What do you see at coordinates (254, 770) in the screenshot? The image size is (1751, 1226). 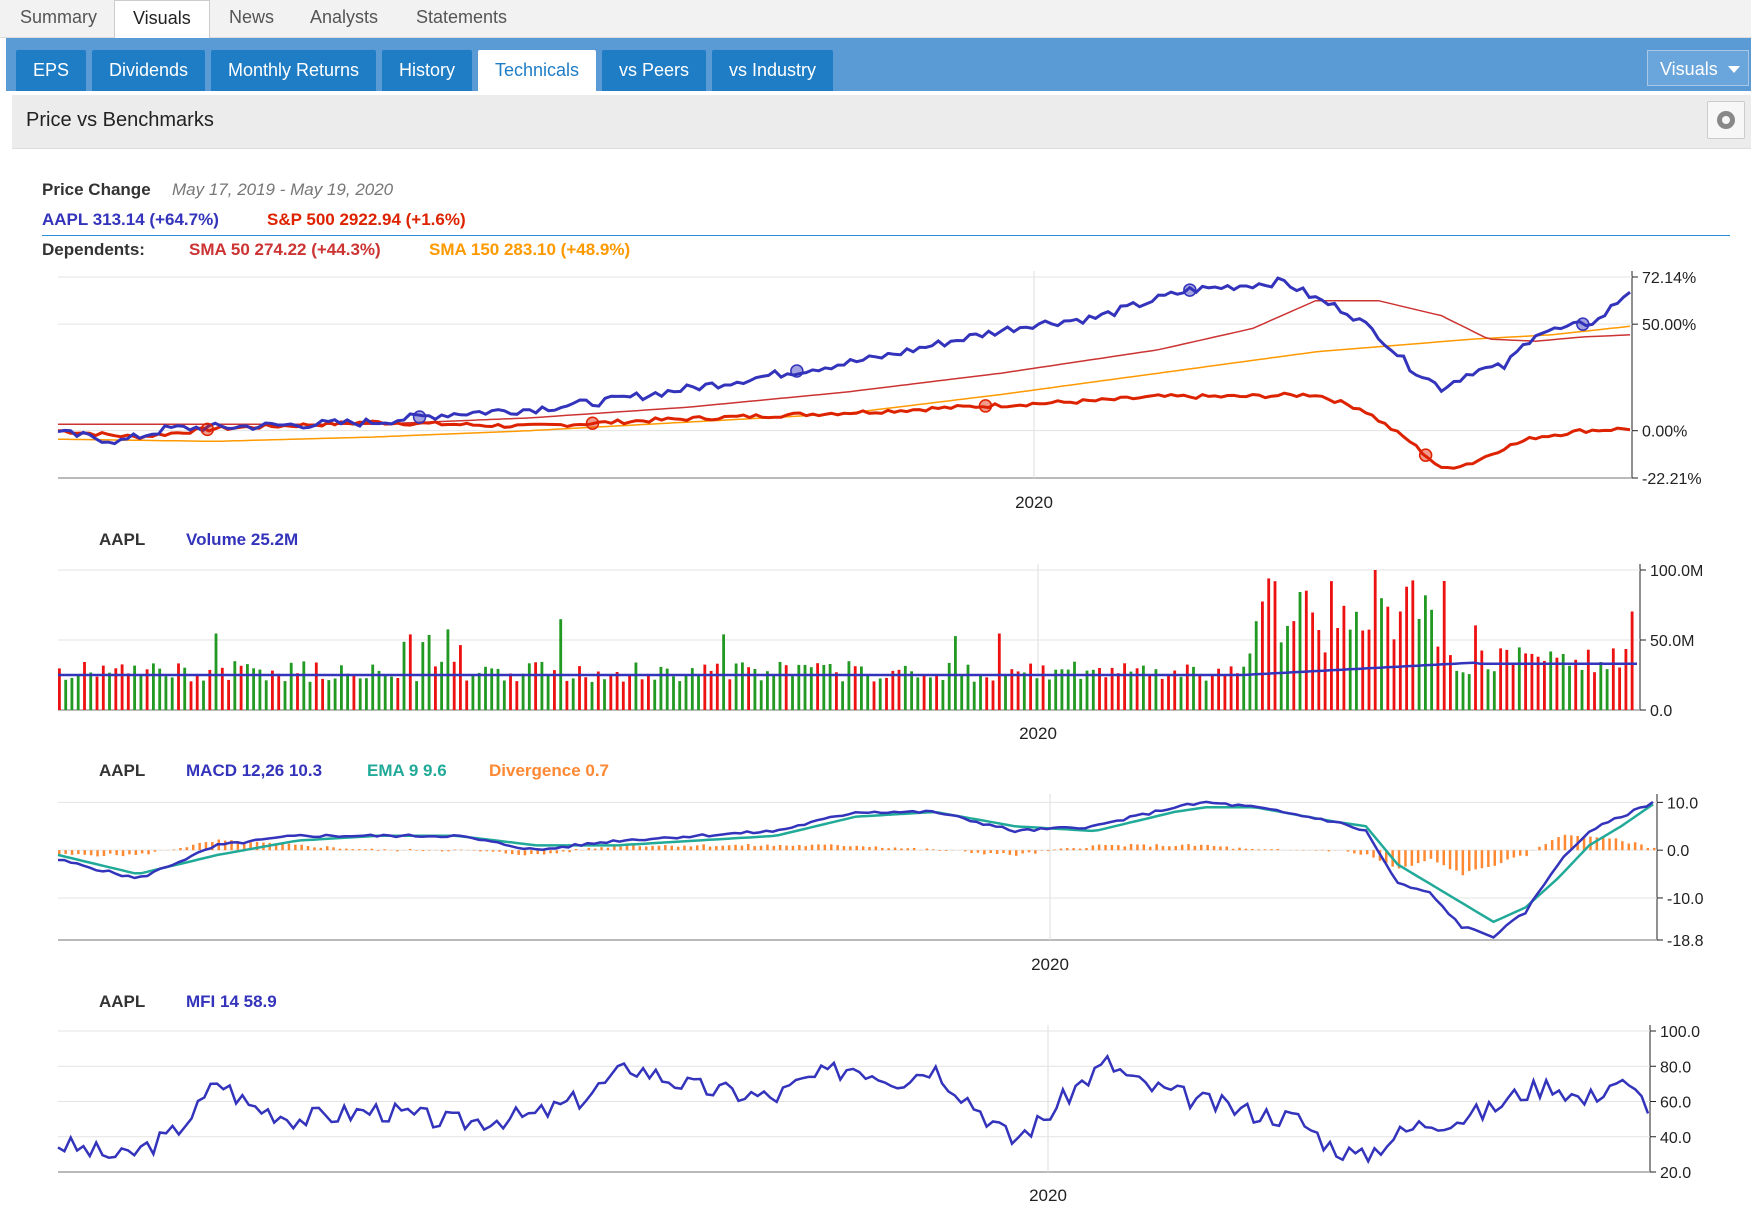 I see `macd-legend: MACD 12,26 10.3` at bounding box center [254, 770].